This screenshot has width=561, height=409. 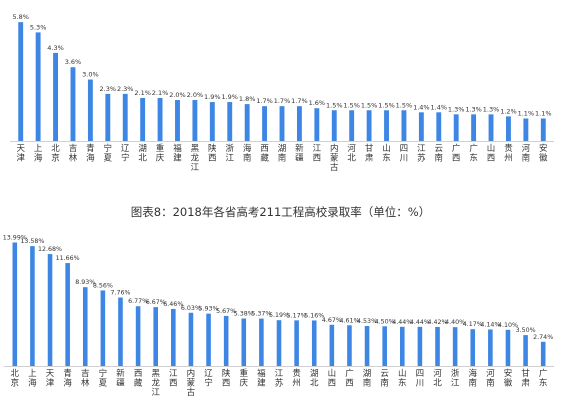 I want to click on x-tick-label: 上海, so click(x=38, y=154).